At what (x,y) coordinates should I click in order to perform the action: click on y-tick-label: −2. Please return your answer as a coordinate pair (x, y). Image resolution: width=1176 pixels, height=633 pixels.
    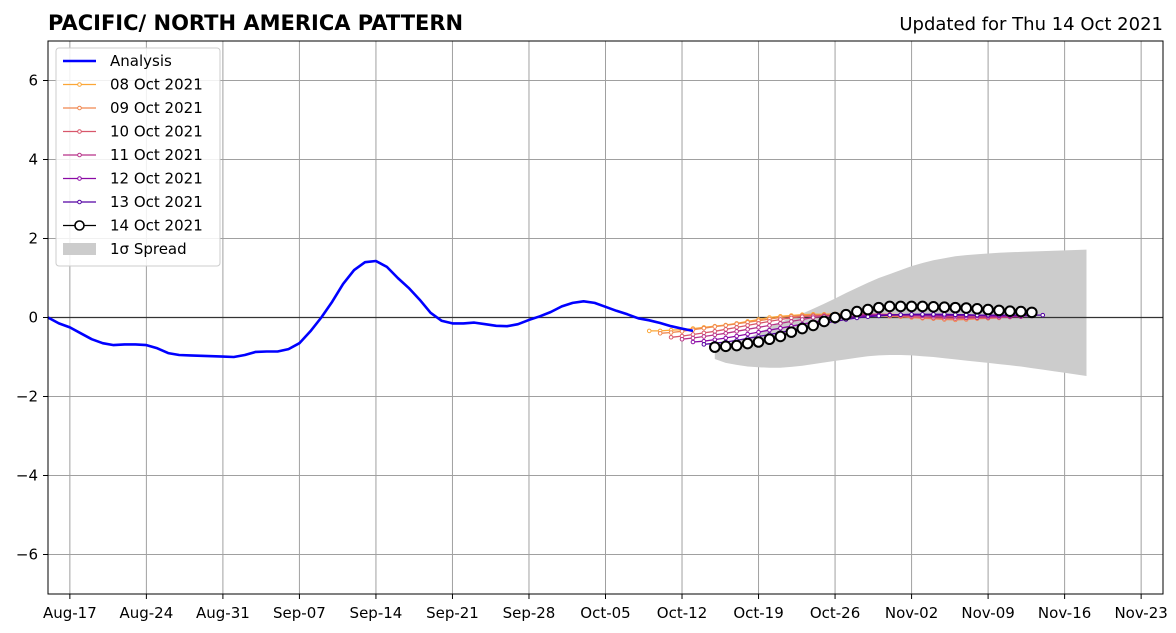
    Looking at the image, I should click on (27, 397).